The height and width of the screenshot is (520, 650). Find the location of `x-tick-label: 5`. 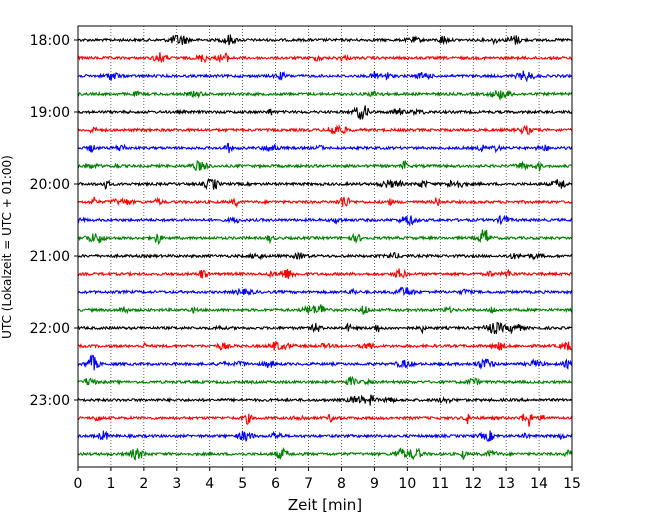

x-tick-label: 5 is located at coordinates (242, 484).